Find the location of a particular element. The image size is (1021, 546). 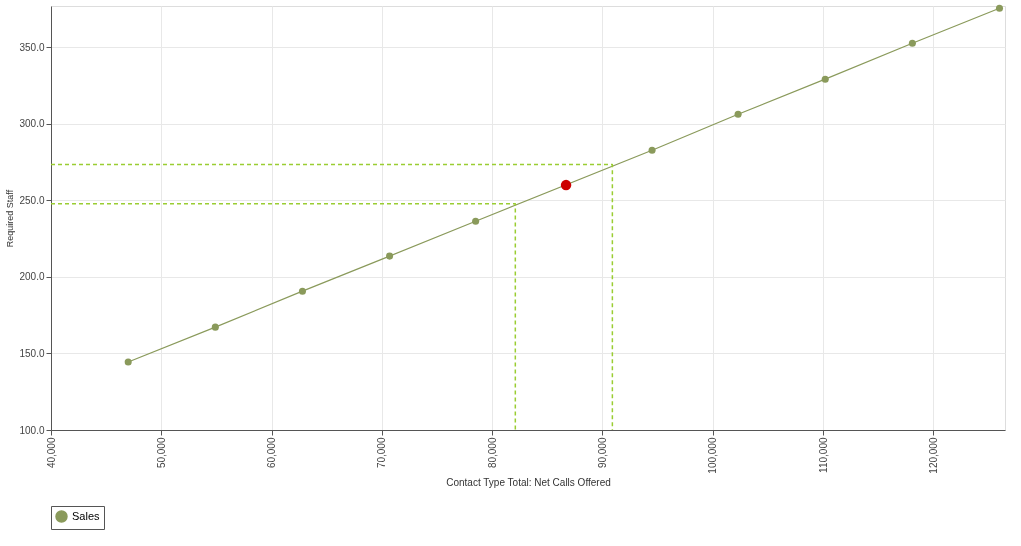

x-axis-title: Contact Type Total: Net Calls Offered is located at coordinates (528, 482).